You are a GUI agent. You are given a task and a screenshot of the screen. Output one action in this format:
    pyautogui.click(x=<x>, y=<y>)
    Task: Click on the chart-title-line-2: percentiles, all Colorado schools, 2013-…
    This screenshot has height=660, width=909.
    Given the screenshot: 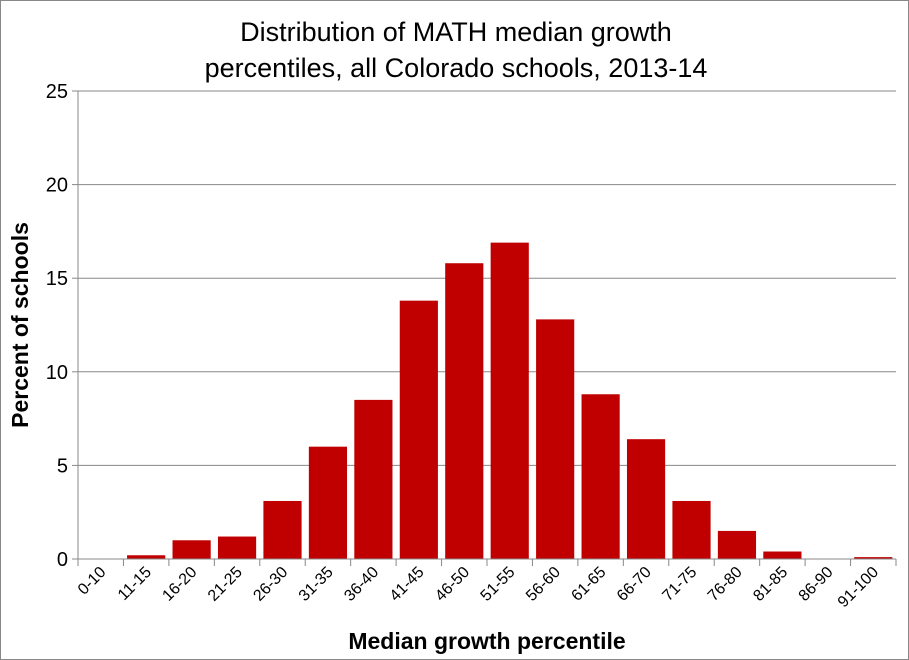 What is the action you would take?
    pyautogui.click(x=456, y=68)
    